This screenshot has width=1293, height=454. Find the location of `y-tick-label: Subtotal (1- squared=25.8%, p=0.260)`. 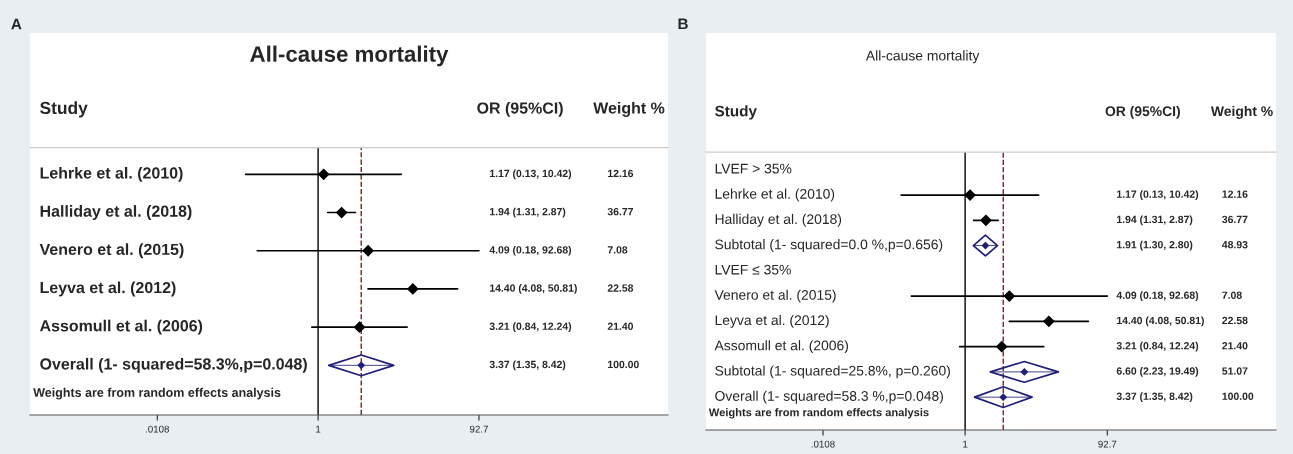

y-tick-label: Subtotal (1- squared=25.8%, p=0.260) is located at coordinates (832, 372).